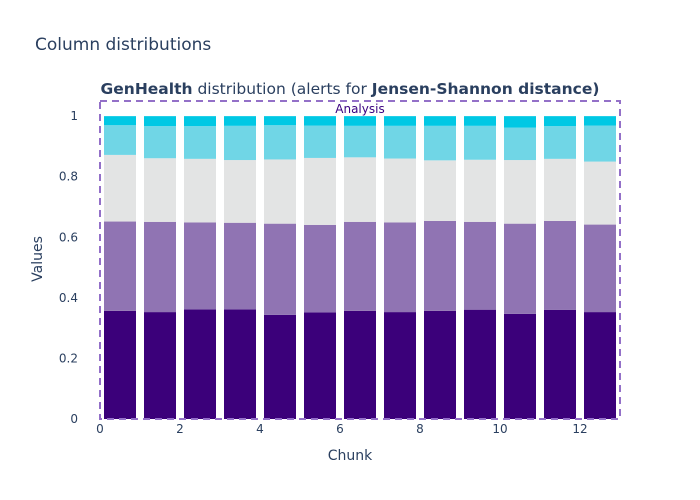 The image size is (700, 500). I want to click on chart-title-part-2: Jensen-Shannon distance), so click(485, 89).